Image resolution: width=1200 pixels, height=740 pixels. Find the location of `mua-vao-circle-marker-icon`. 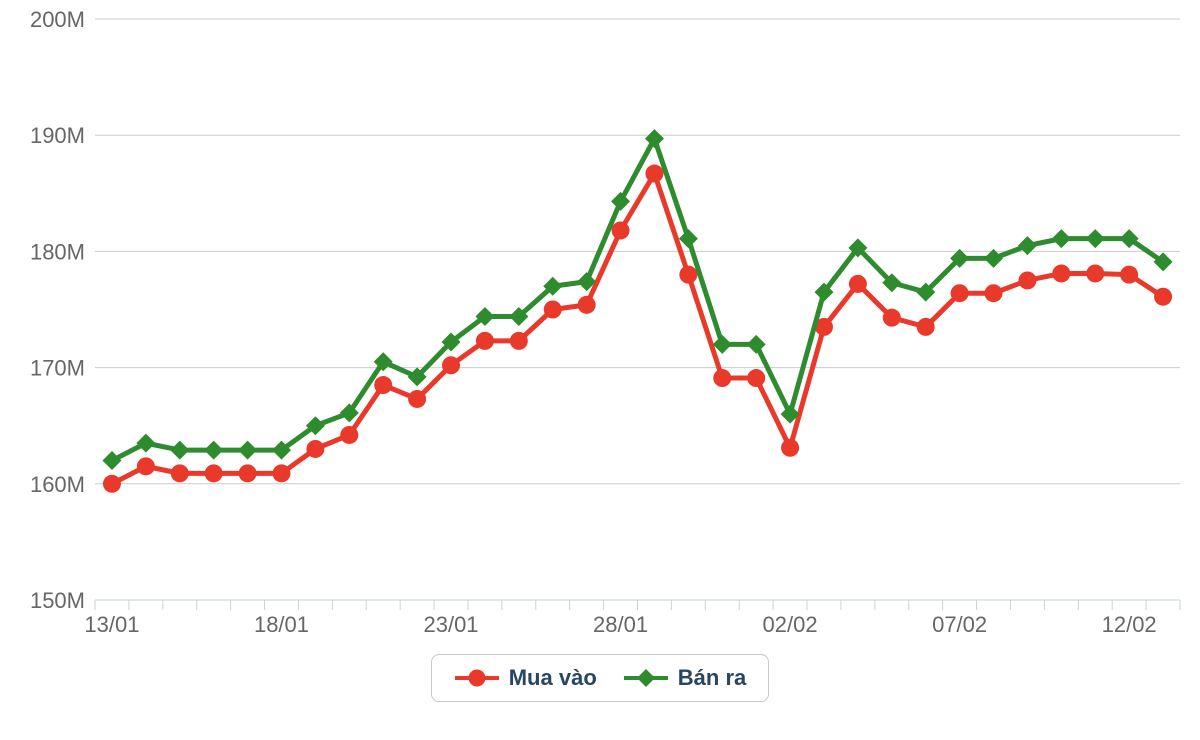

mua-vao-circle-marker-icon is located at coordinates (476, 678).